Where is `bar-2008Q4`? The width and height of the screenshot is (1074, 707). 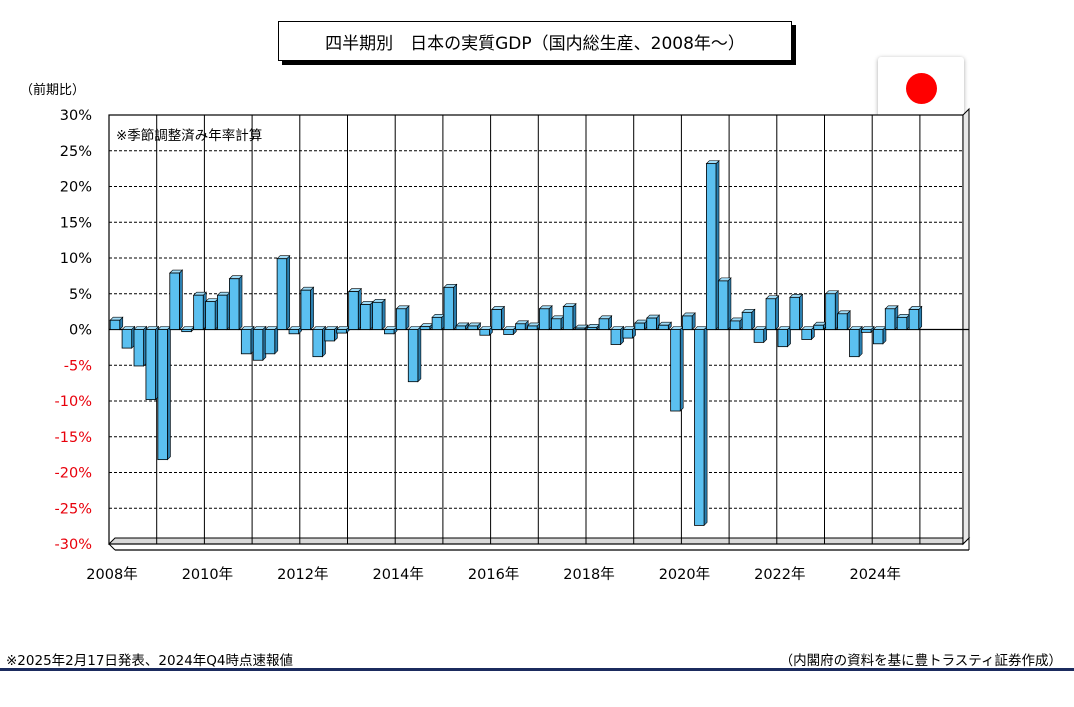 bar-2008Q4 is located at coordinates (150, 364).